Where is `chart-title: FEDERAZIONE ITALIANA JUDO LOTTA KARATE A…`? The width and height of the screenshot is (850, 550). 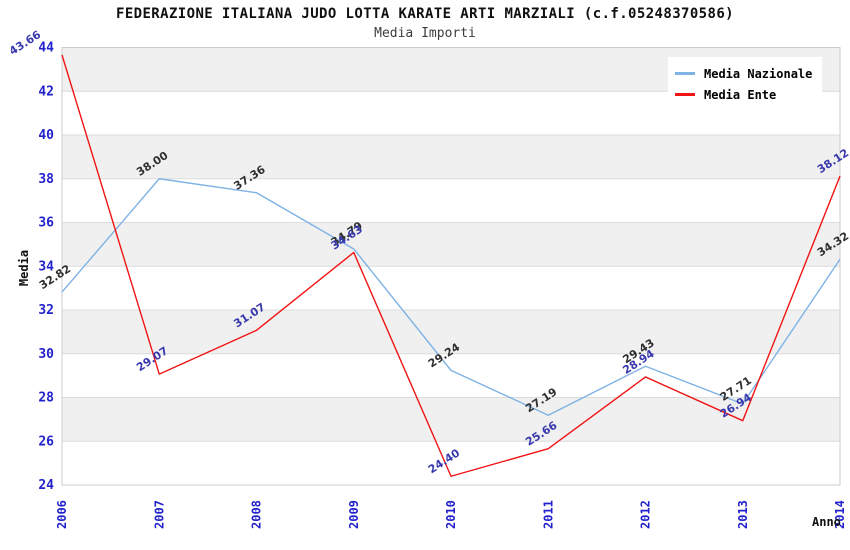
chart-title: FEDERAZIONE ITALIANA JUDO LOTTA KARATE A… is located at coordinates (424, 14).